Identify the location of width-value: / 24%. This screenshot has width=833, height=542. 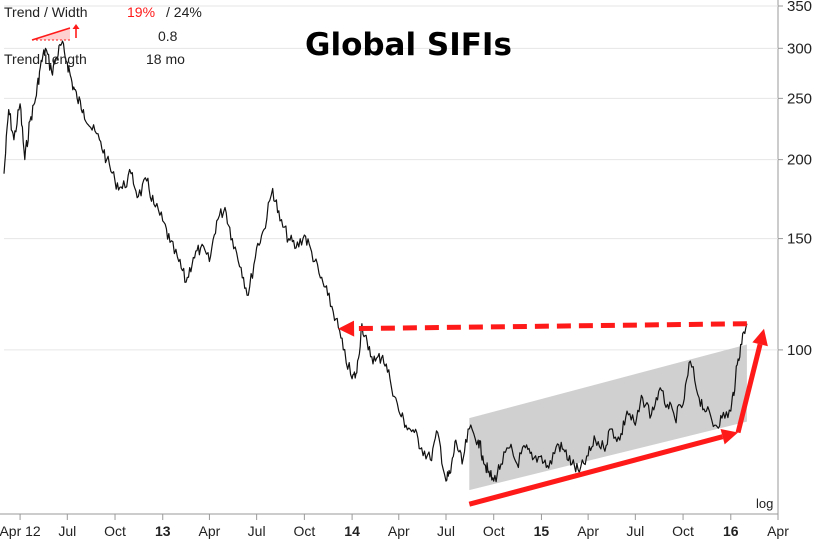
(184, 12).